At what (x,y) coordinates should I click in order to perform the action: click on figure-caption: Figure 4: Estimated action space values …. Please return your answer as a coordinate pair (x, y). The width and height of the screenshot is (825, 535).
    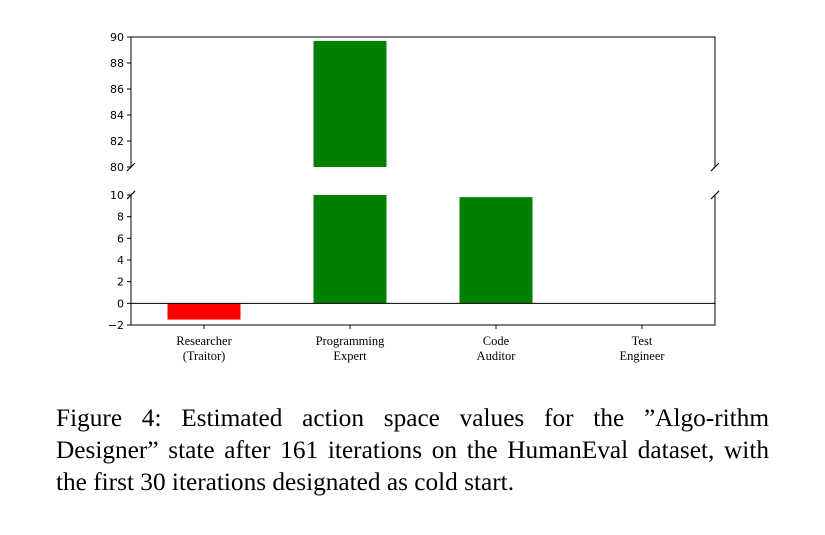
    Looking at the image, I should click on (412, 450).